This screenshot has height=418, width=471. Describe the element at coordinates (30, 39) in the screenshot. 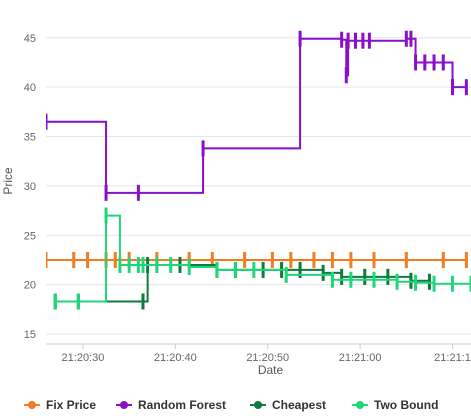

I see `y-tick-label: 45` at that location.